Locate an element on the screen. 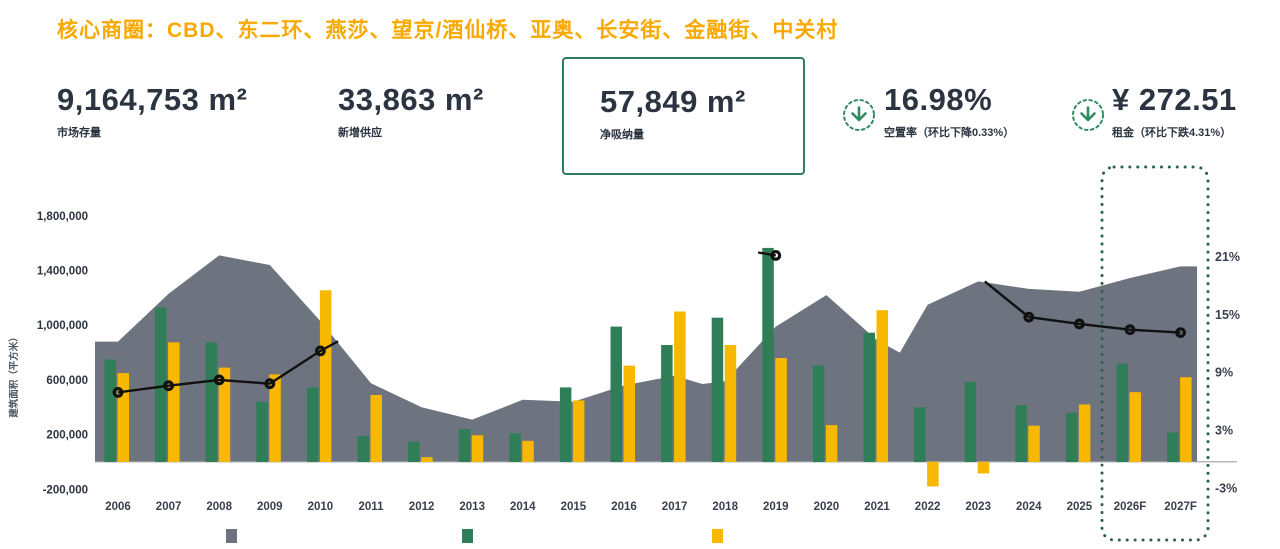 This screenshot has width=1280, height=549. right-axis-tick: -3% is located at coordinates (1226, 488).